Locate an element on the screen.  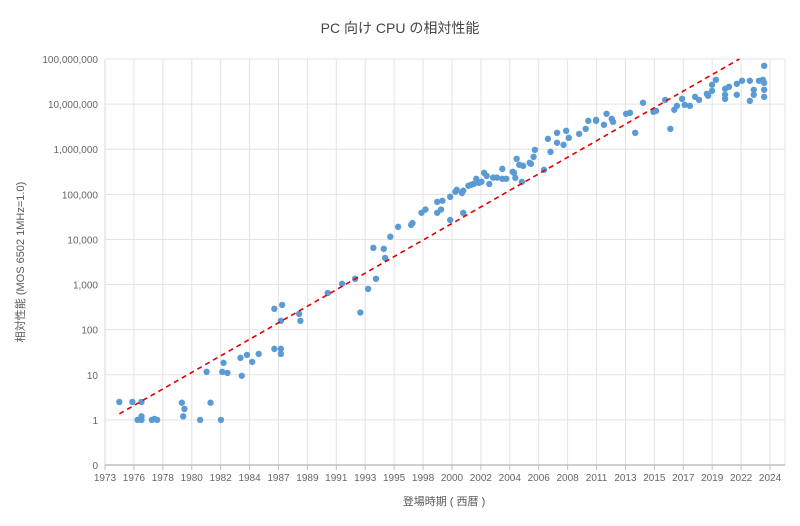
y-tick-label: 100 is located at coordinates (89, 331).